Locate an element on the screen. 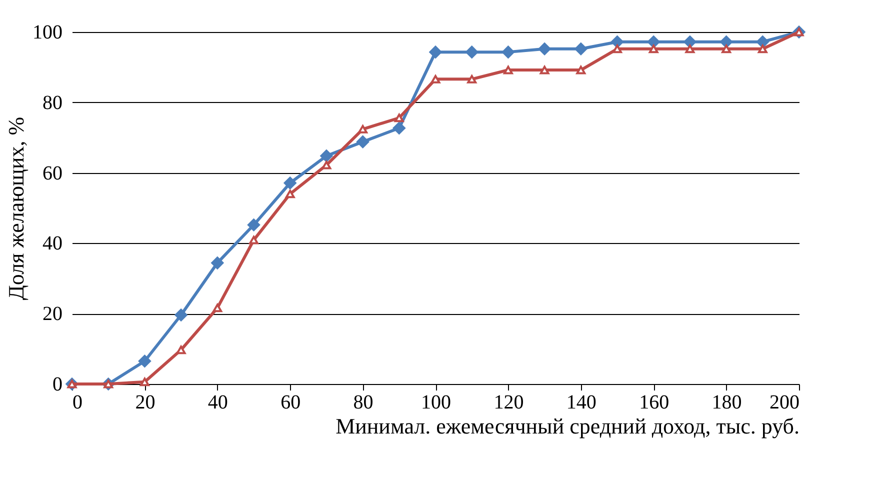 The height and width of the screenshot is (480, 891). y-axis-title: Доля желающих, % is located at coordinates (16, 208).